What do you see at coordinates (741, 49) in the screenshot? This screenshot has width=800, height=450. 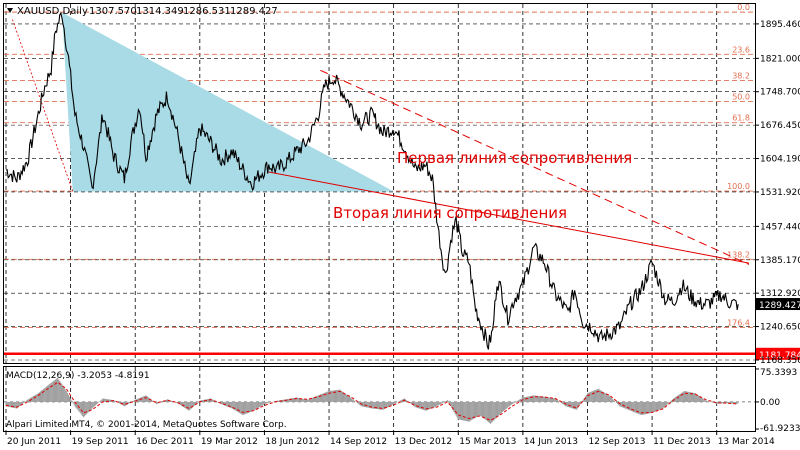 I see `fibo-label: 23.6` at bounding box center [741, 49].